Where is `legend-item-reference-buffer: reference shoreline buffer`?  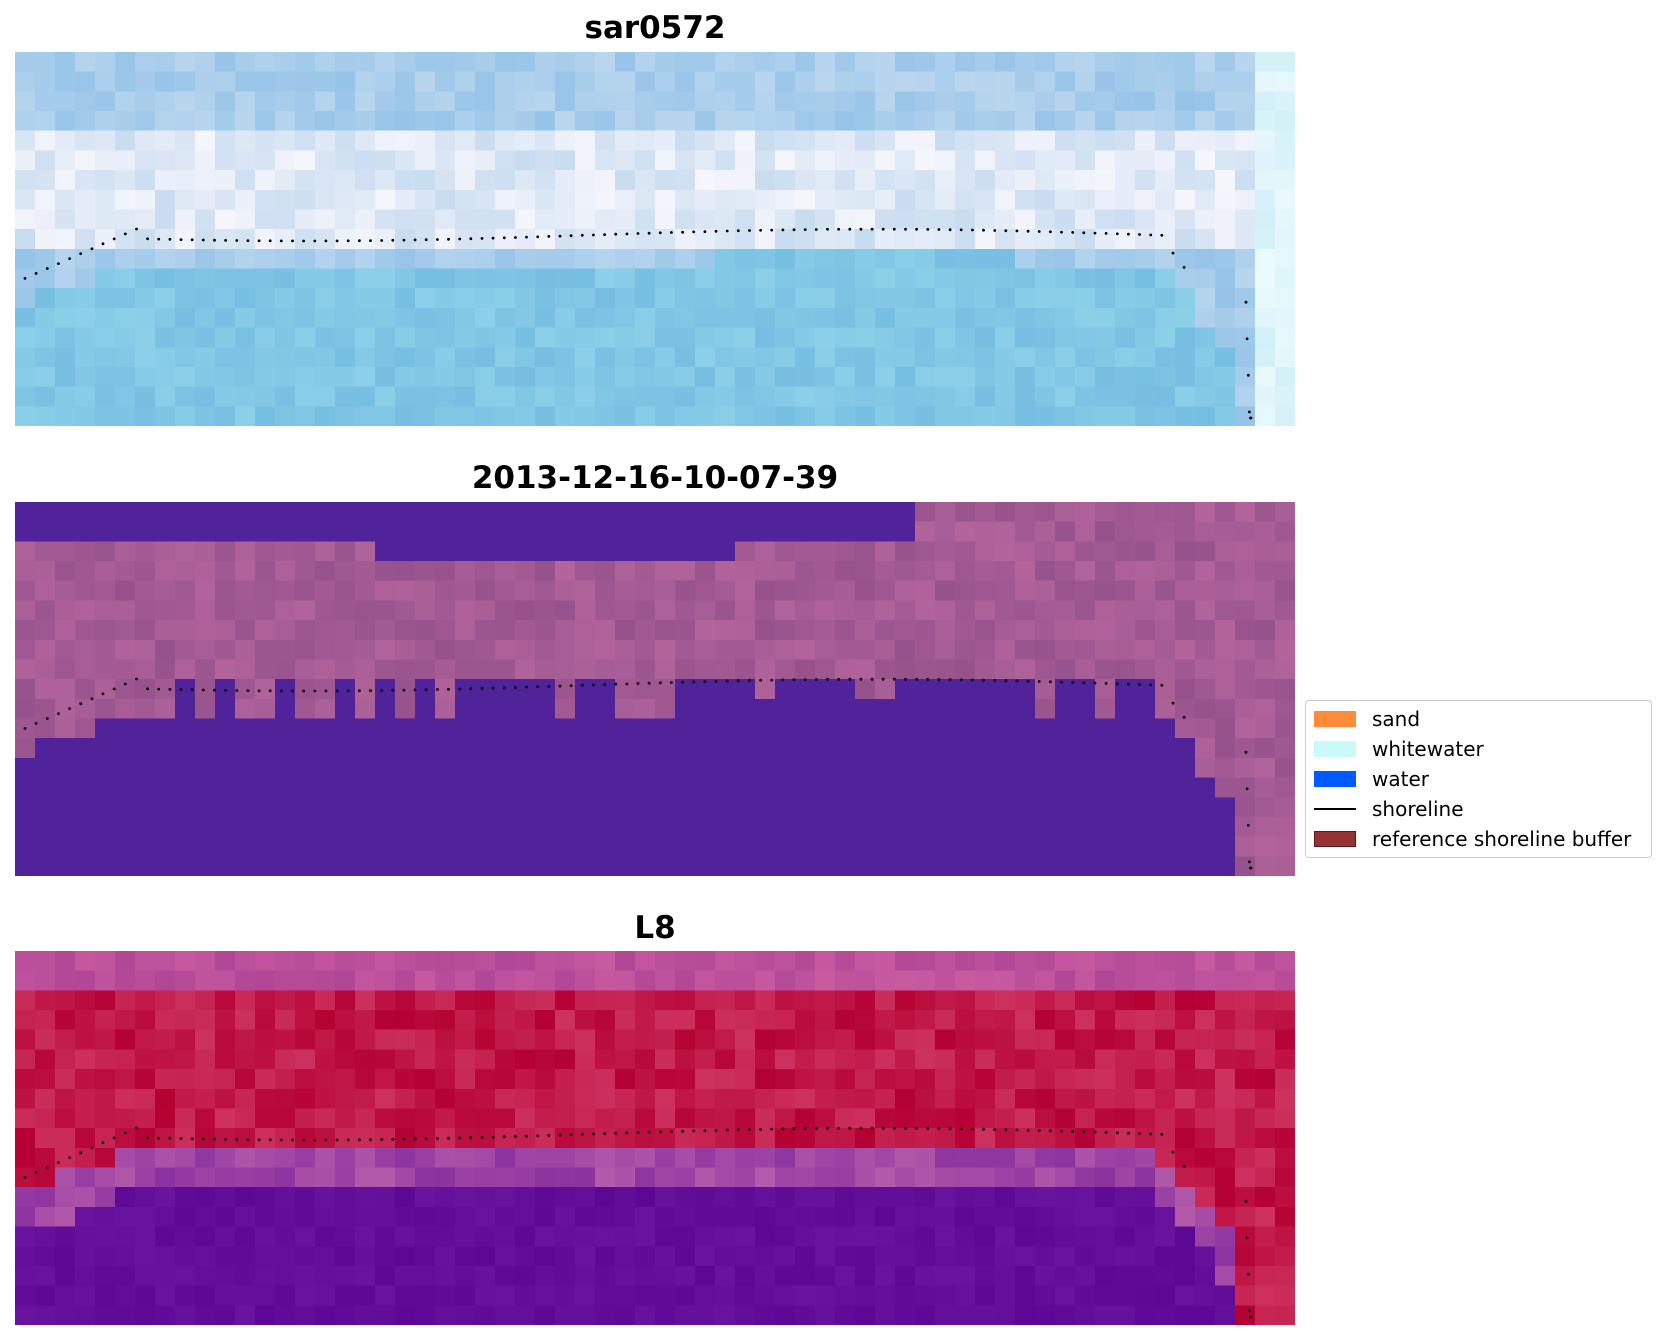
legend-item-reference-buffer: reference shoreline buffer is located at coordinates (1472, 839).